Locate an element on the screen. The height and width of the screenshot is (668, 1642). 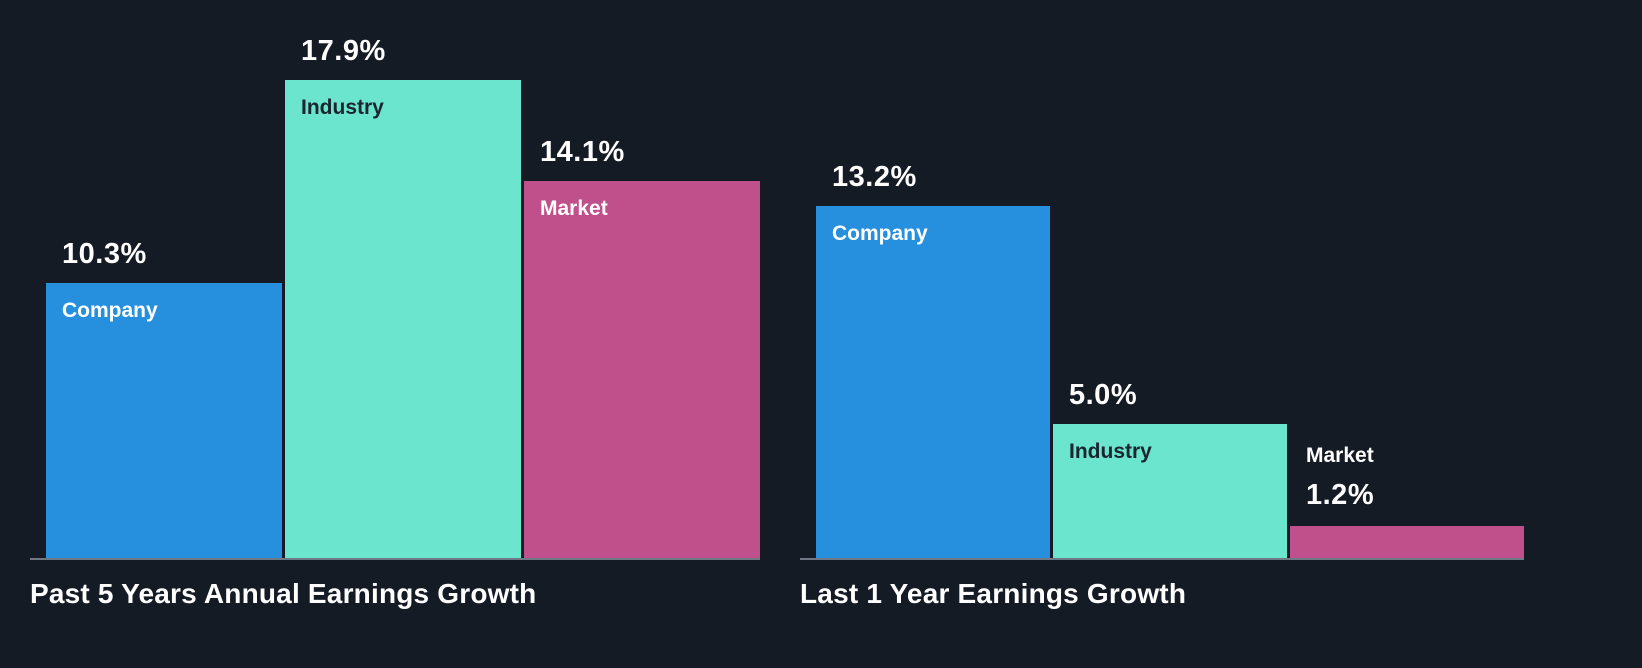
chart-title: Past 5 Years Annual Earnings Growth is located at coordinates (283, 593).